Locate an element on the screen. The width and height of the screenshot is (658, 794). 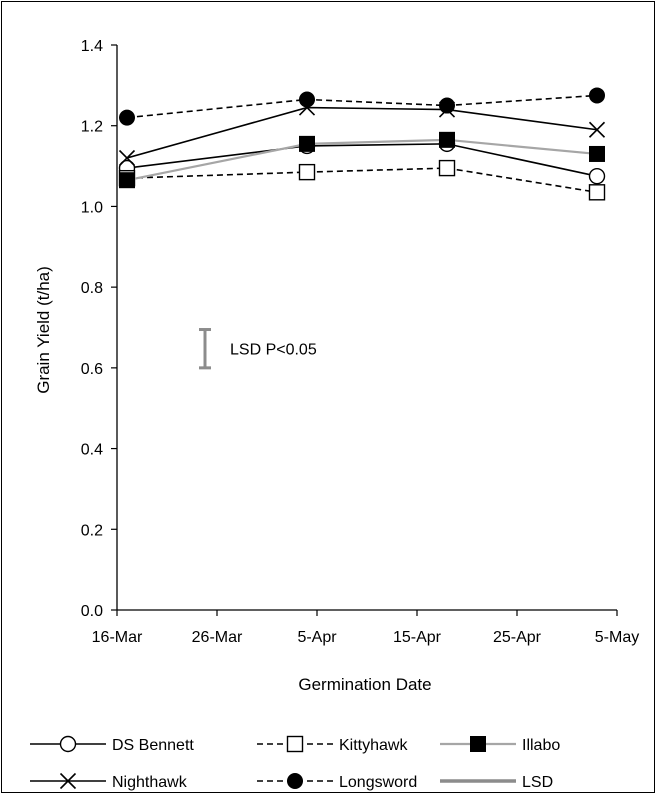
legend-label: Nighthawk is located at coordinates (150, 782).